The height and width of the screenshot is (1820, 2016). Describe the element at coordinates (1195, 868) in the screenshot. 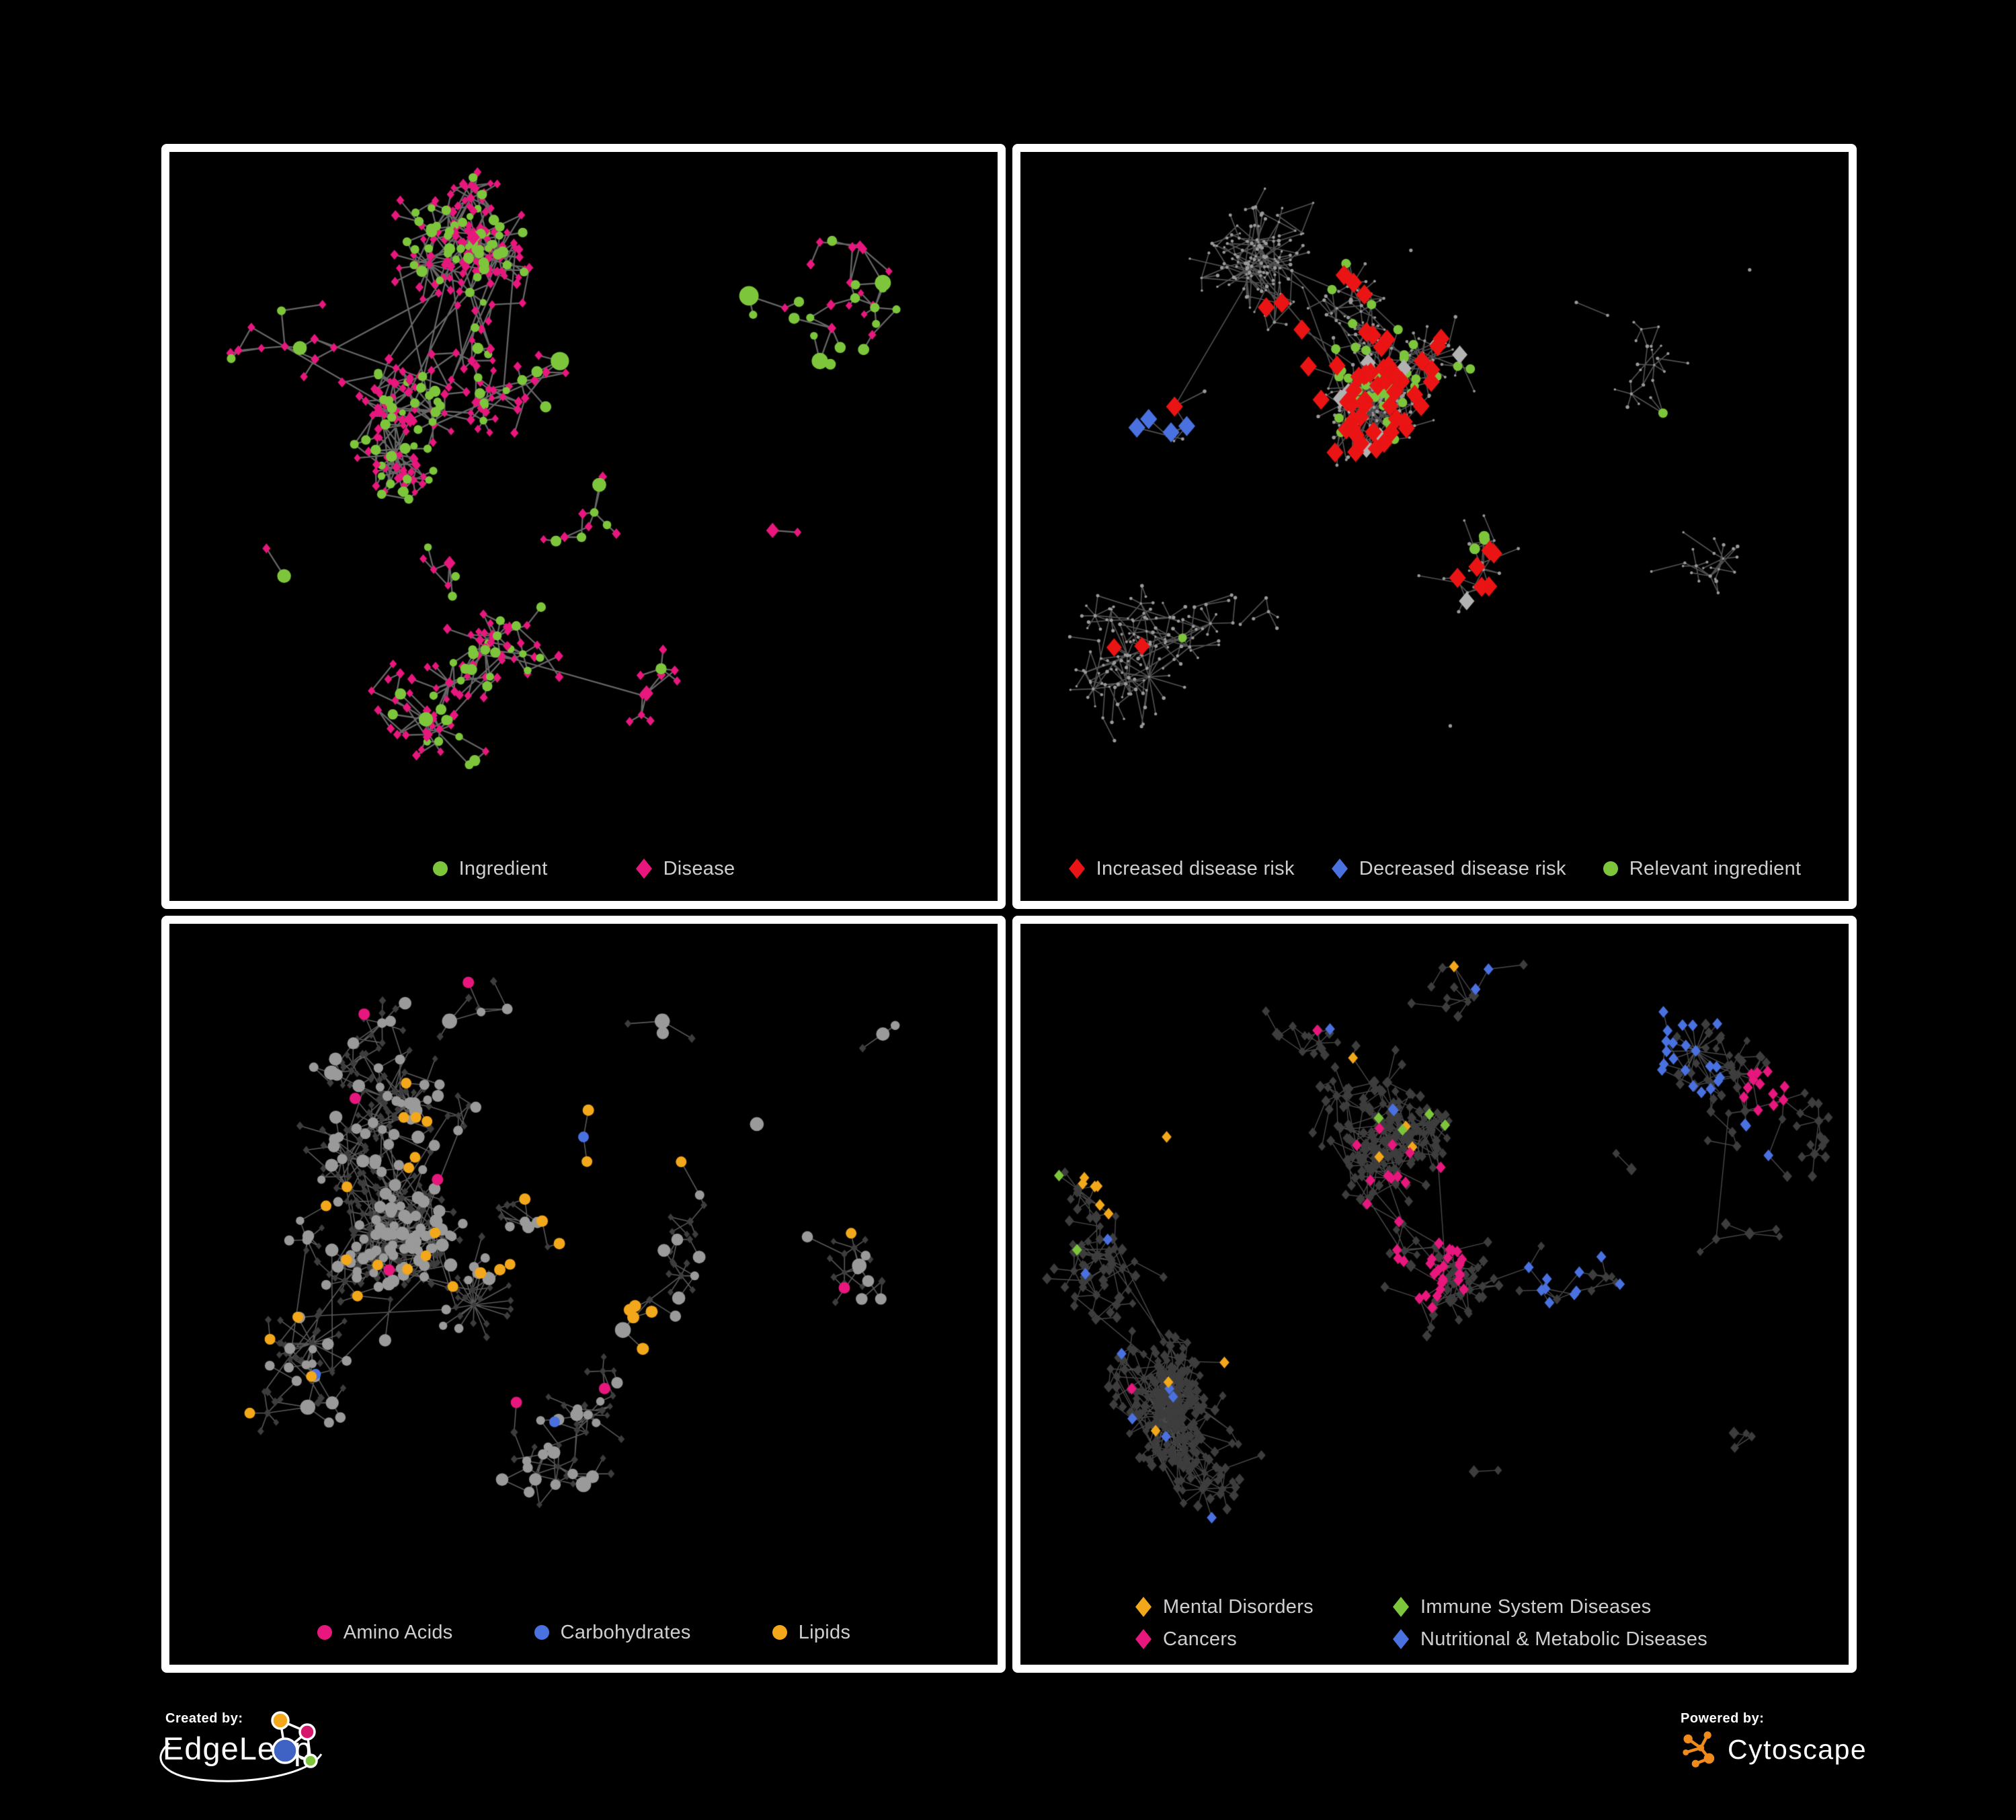

I see `legend-label: Increased disease risk` at that location.